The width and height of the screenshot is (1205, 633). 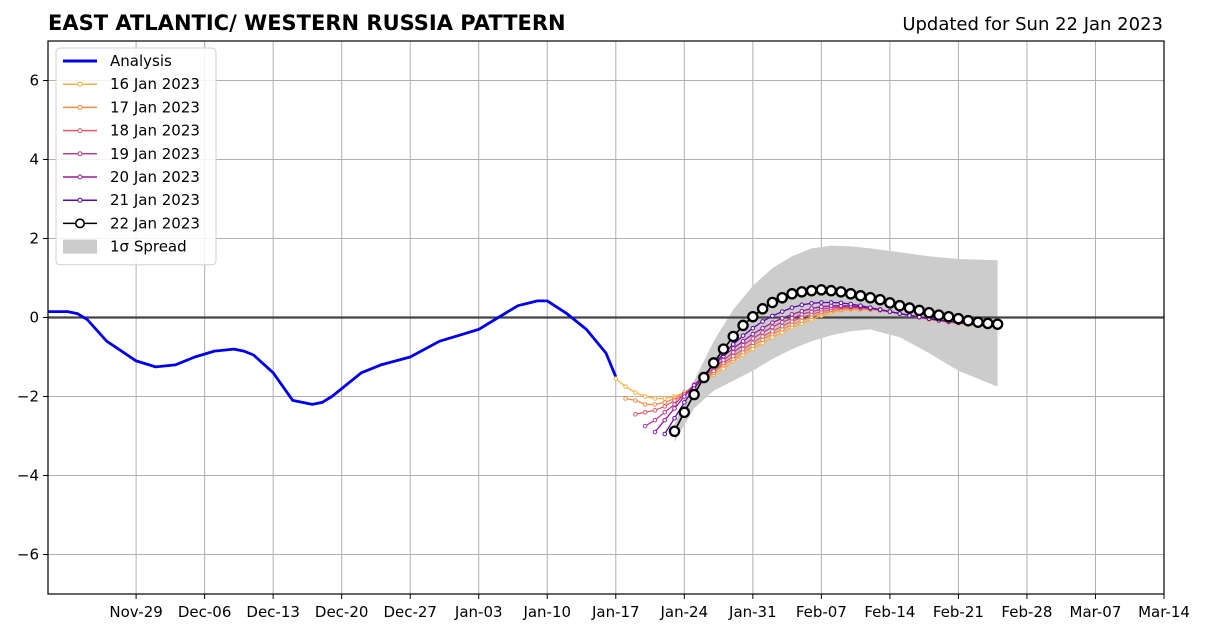 I want to click on analysis-line, so click(x=333, y=352).